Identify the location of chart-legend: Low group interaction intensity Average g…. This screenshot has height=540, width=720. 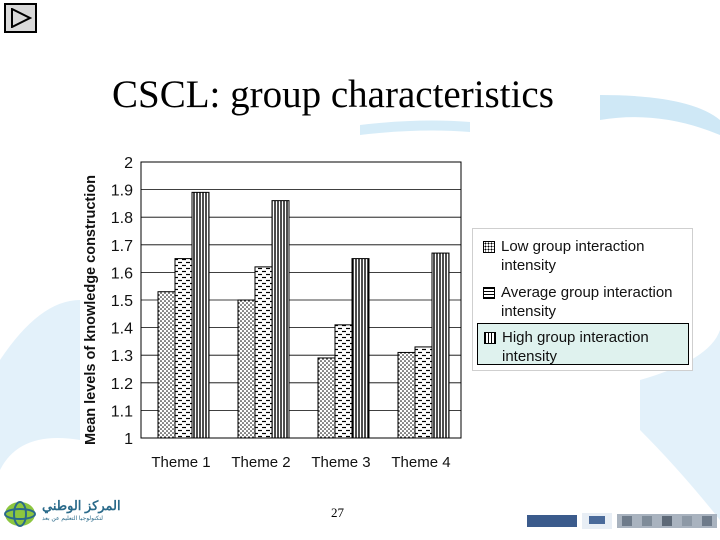
(582, 299).